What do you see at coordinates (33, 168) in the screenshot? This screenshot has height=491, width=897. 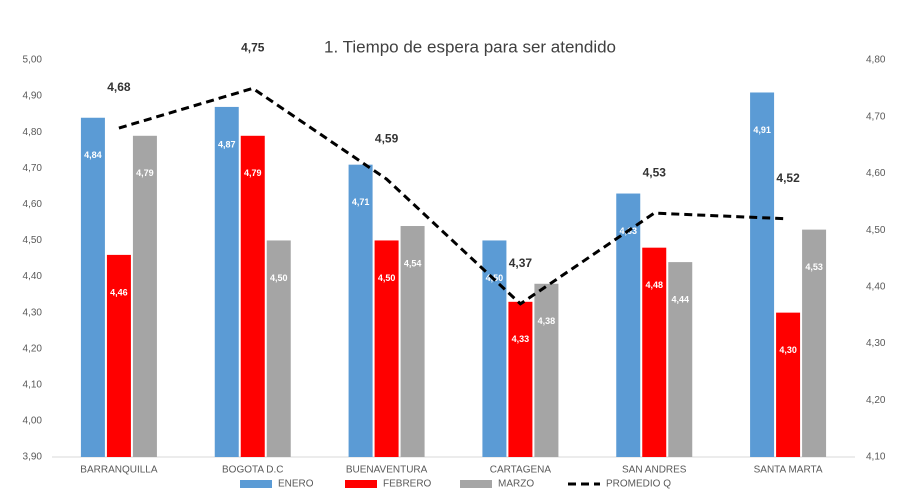 I see `y-tick-label: 4,70` at bounding box center [33, 168].